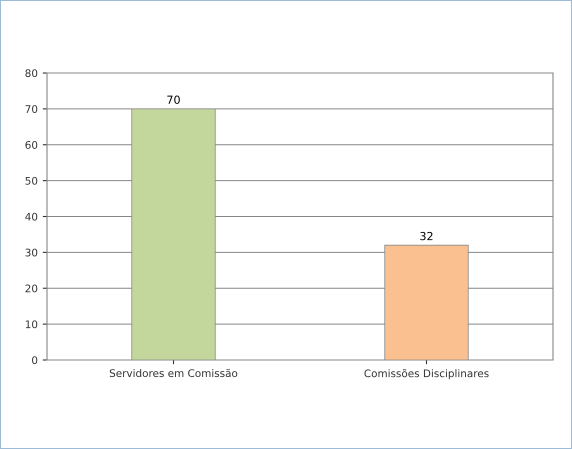 This screenshot has height=449, width=572. Describe the element at coordinates (31, 216) in the screenshot. I see `y-tick-label: 40` at that location.